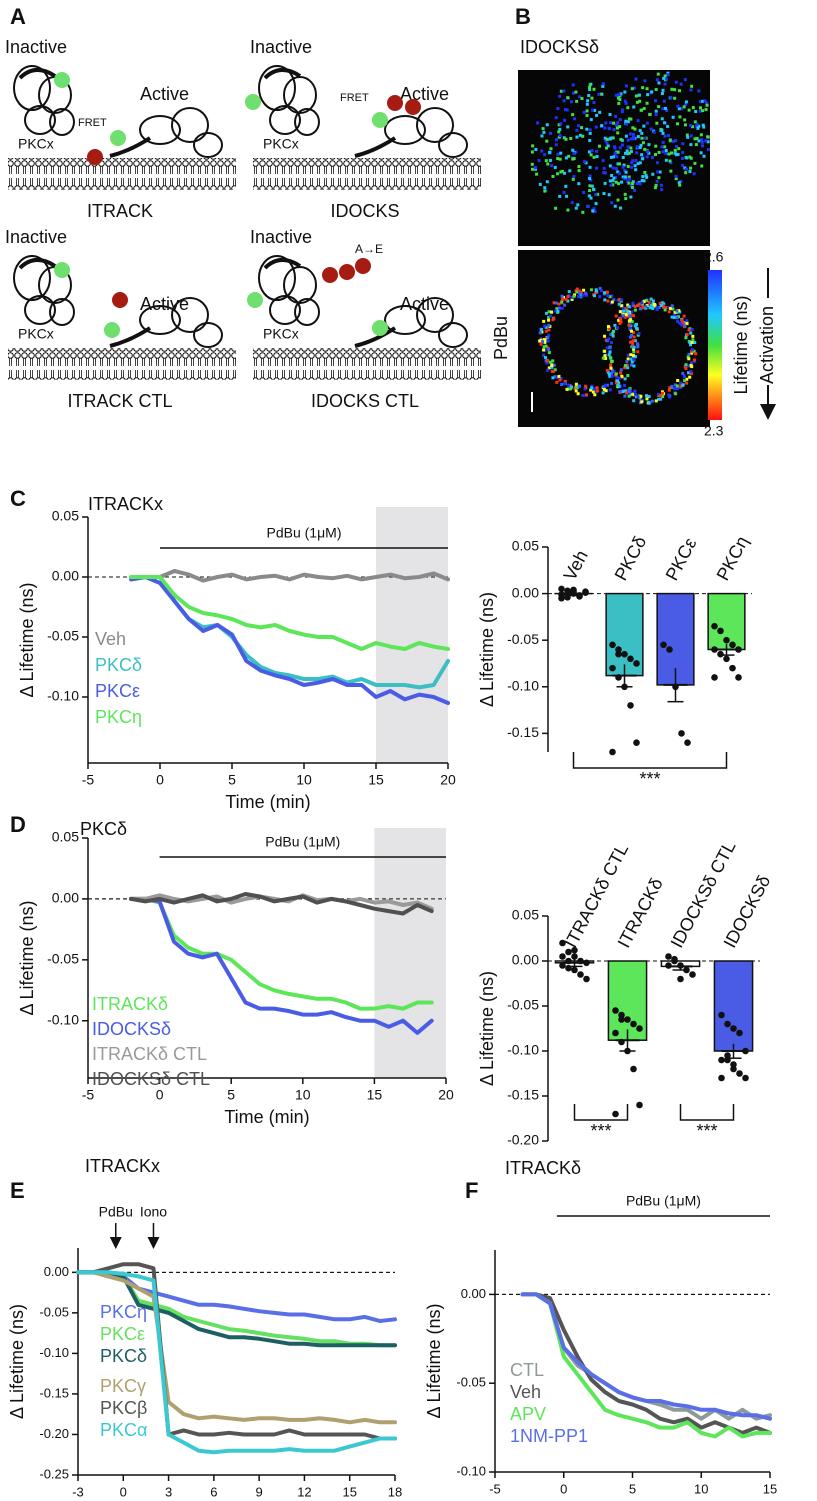  Describe the element at coordinates (36, 334) in the screenshot. I see `kinase-label: PKCx` at that location.